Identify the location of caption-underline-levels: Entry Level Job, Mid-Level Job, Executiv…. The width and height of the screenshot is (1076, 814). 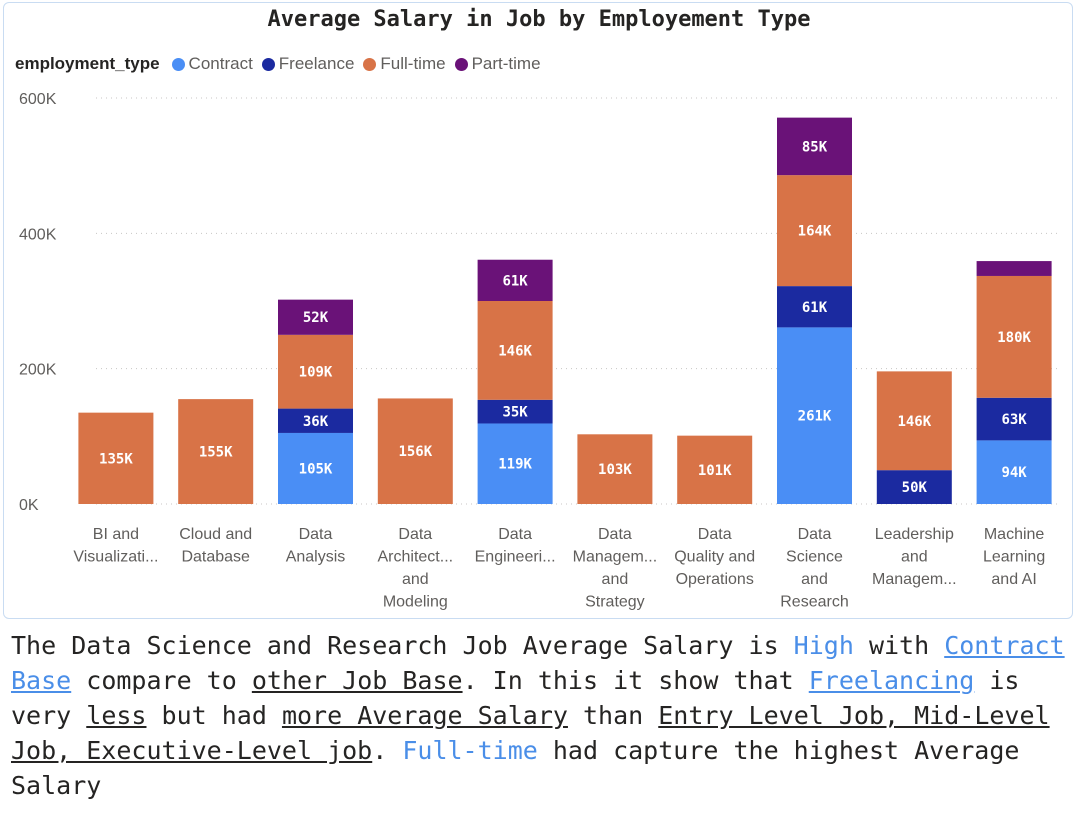
(530, 733).